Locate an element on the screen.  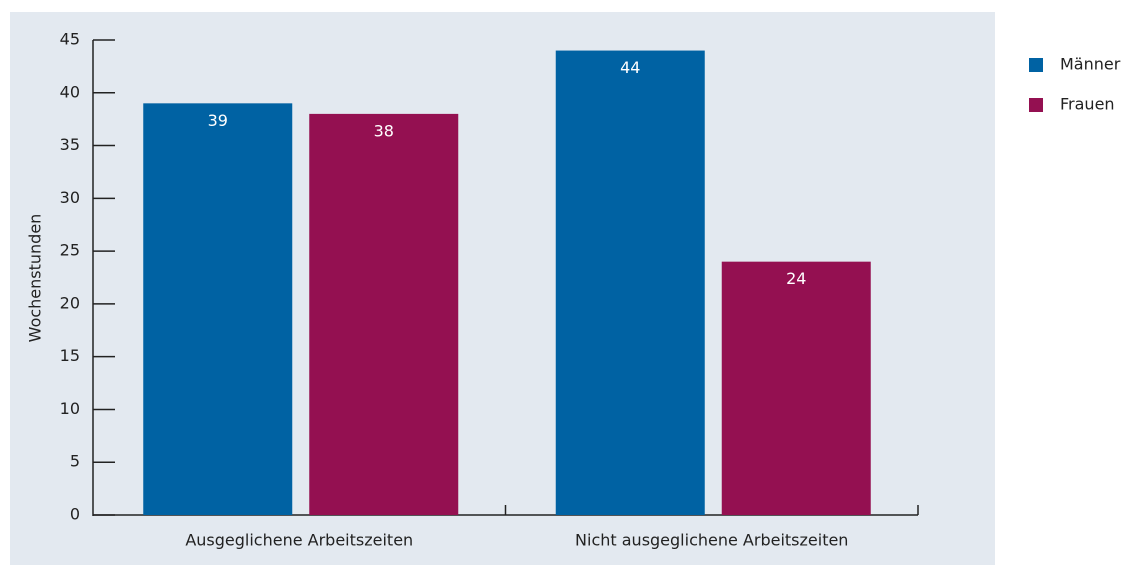
y-tick-label: 30 is located at coordinates (70, 197).